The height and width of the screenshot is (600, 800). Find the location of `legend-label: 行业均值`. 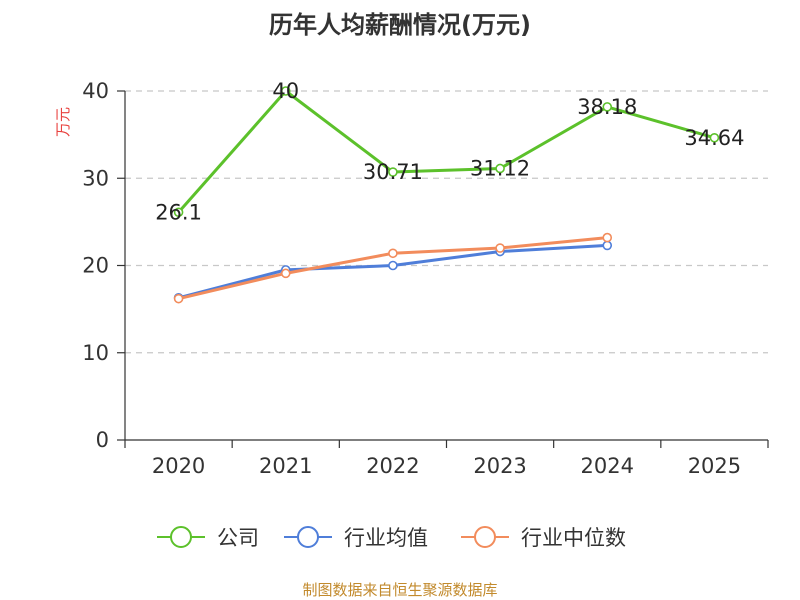

legend-label: 行业均值 is located at coordinates (386, 538).